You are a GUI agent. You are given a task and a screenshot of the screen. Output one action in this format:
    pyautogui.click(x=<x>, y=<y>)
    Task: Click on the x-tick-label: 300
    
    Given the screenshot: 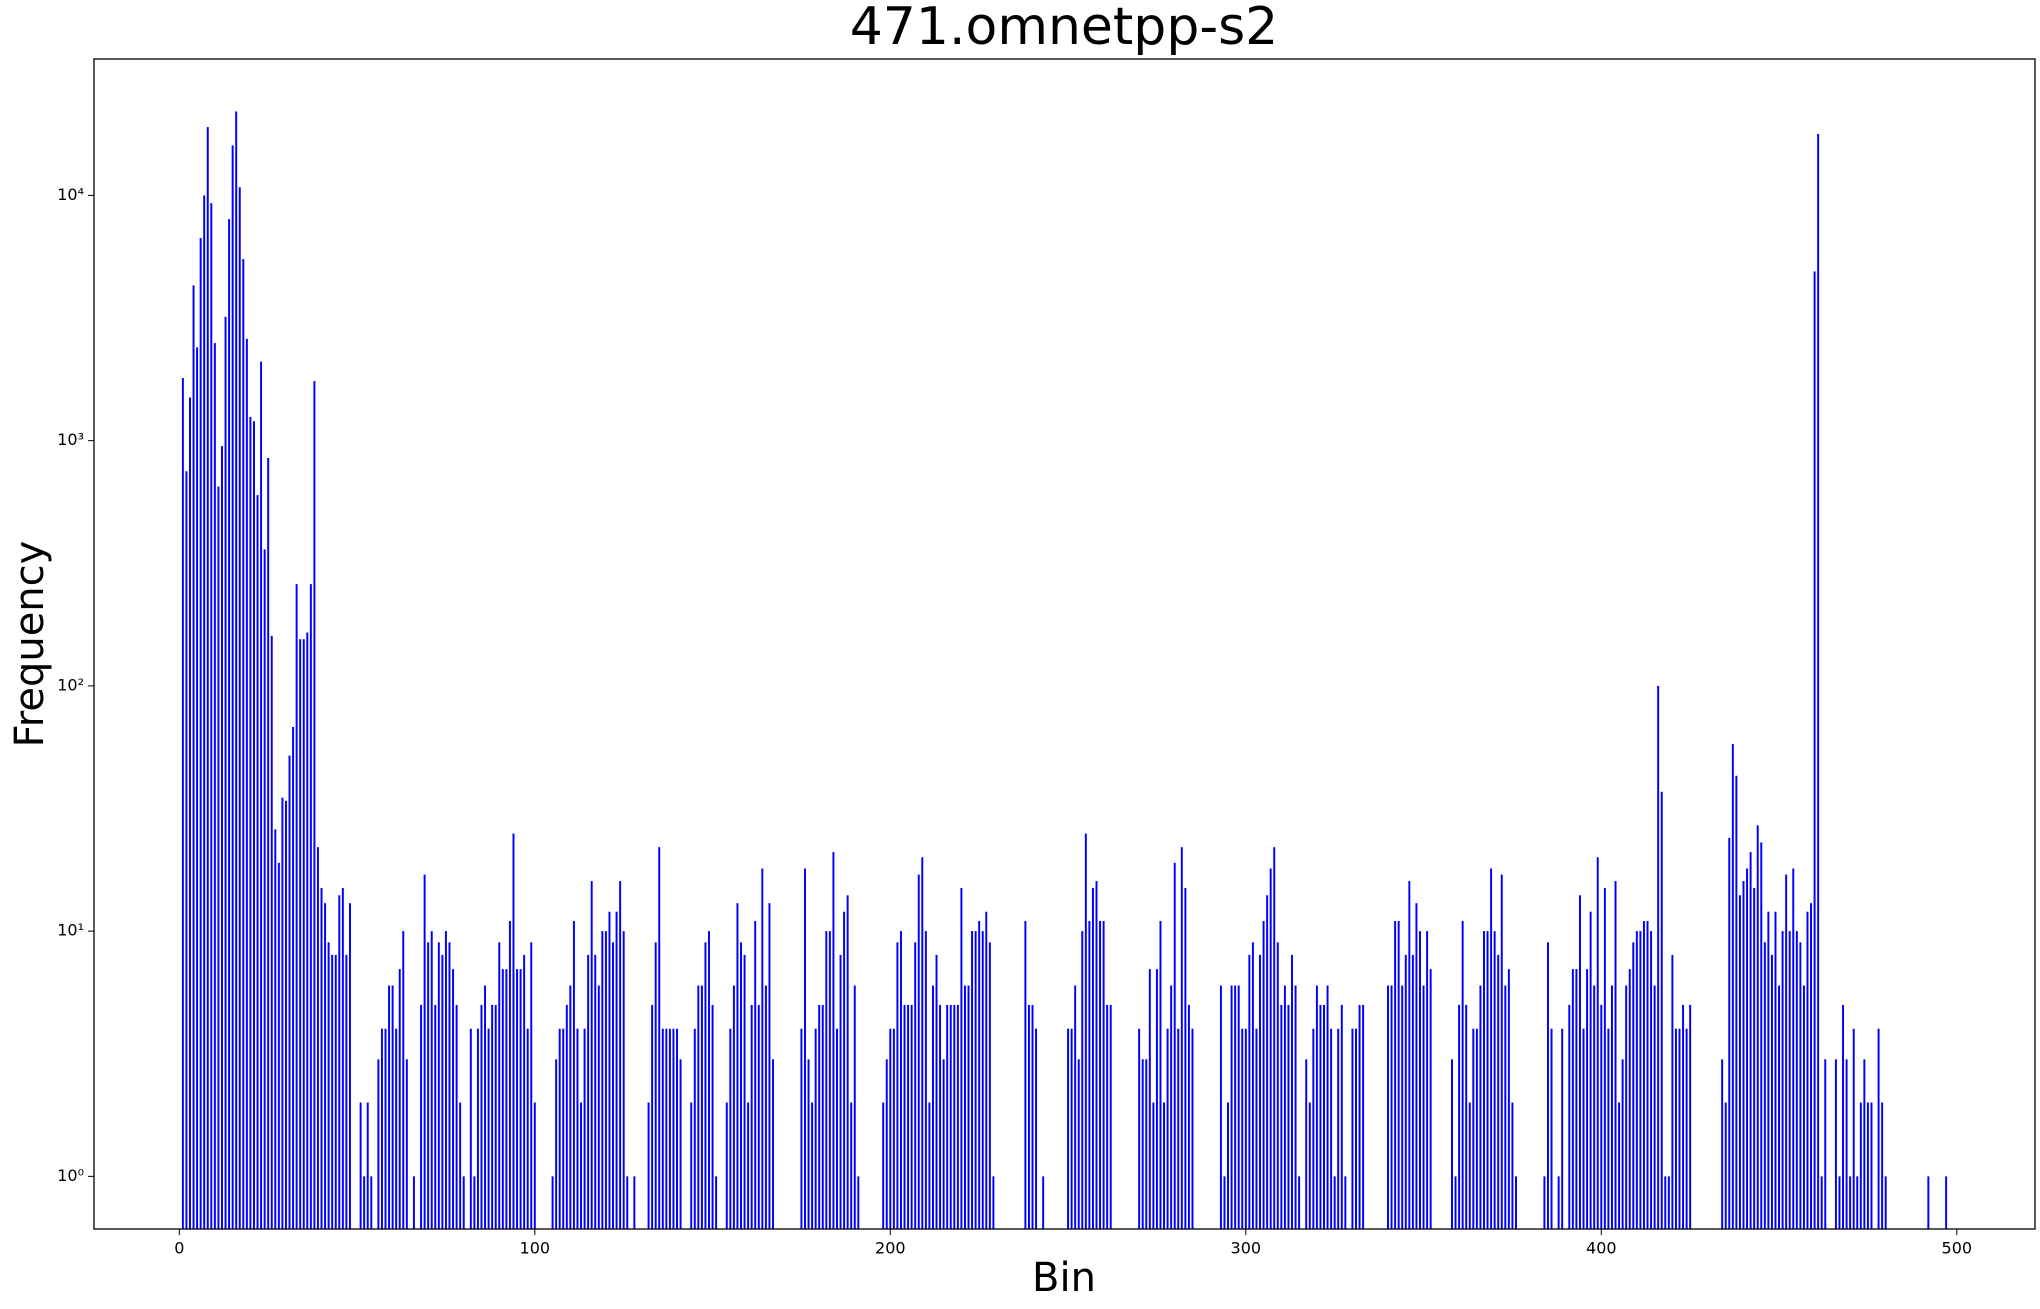 What is the action you would take?
    pyautogui.click(x=1246, y=1248)
    